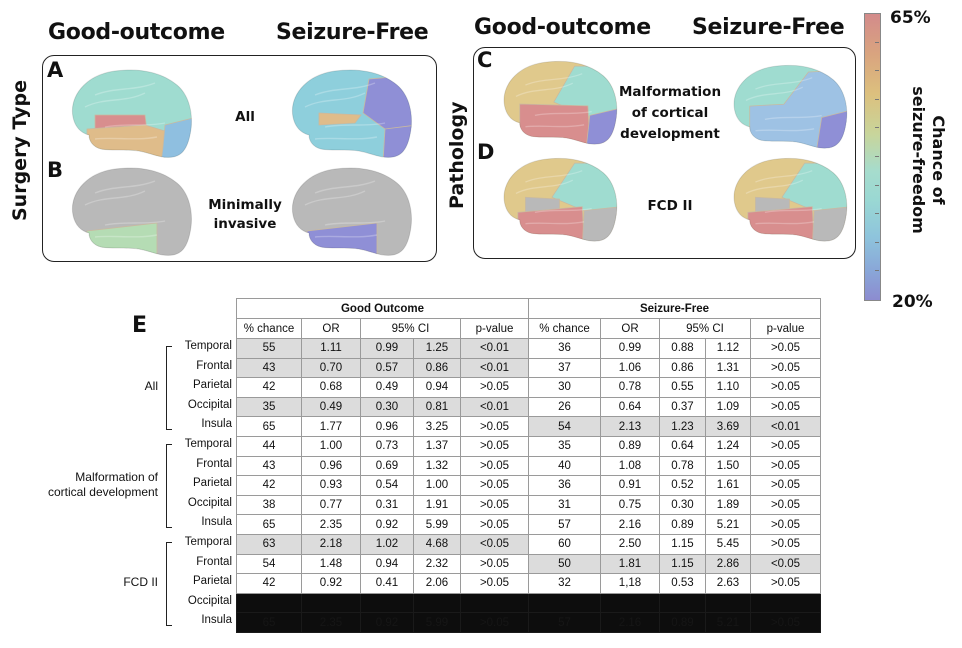  Describe the element at coordinates (670, 134) in the screenshot. I see `panel-c-label-line: development` at that location.